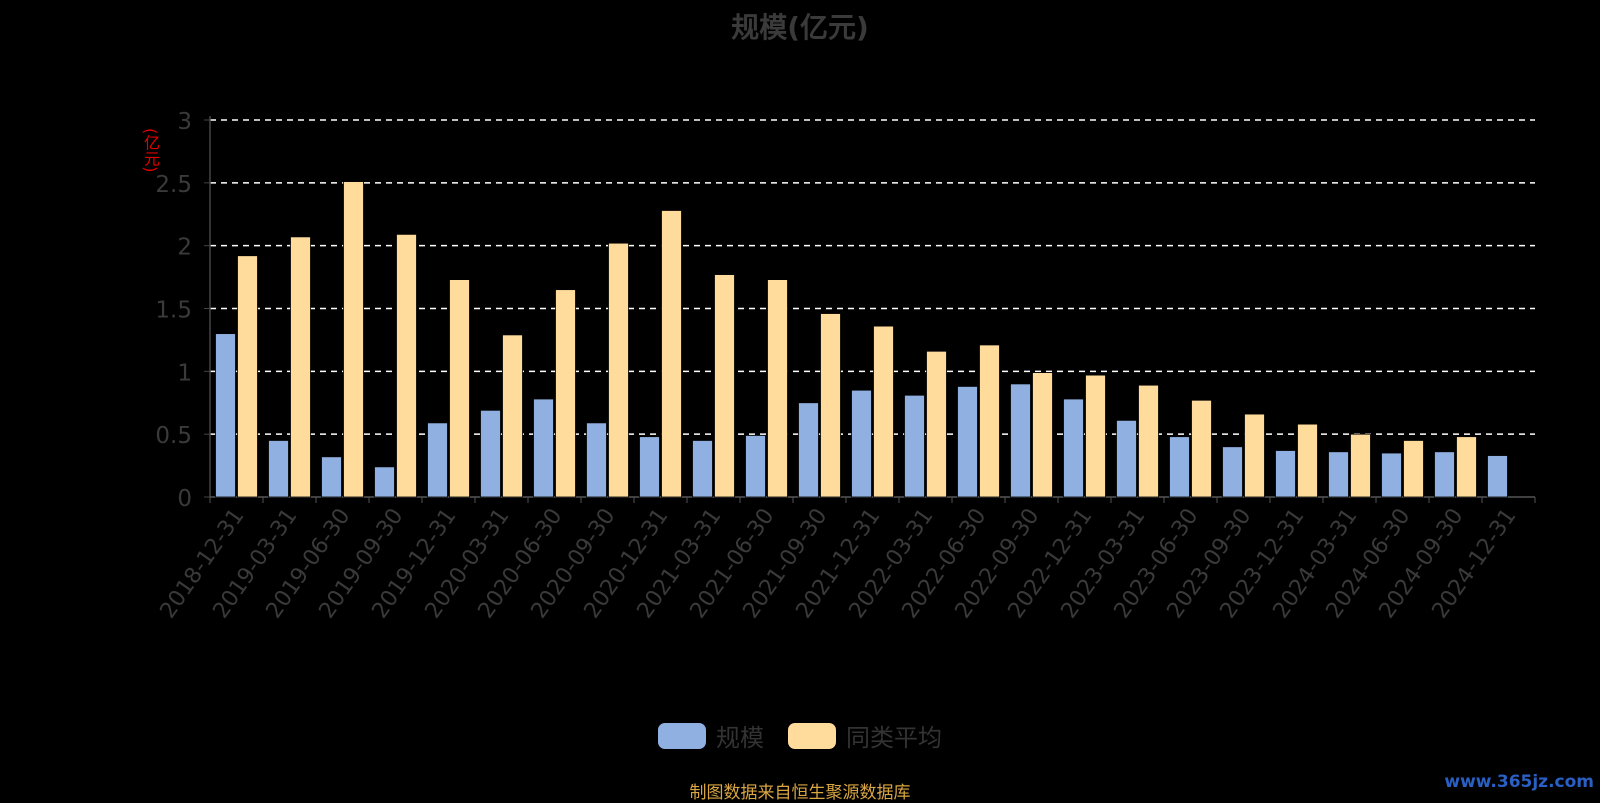 The width and height of the screenshot is (1600, 803). What do you see at coordinates (812, 735) in the screenshot?
I see `legend-swatch-average` at bounding box center [812, 735].